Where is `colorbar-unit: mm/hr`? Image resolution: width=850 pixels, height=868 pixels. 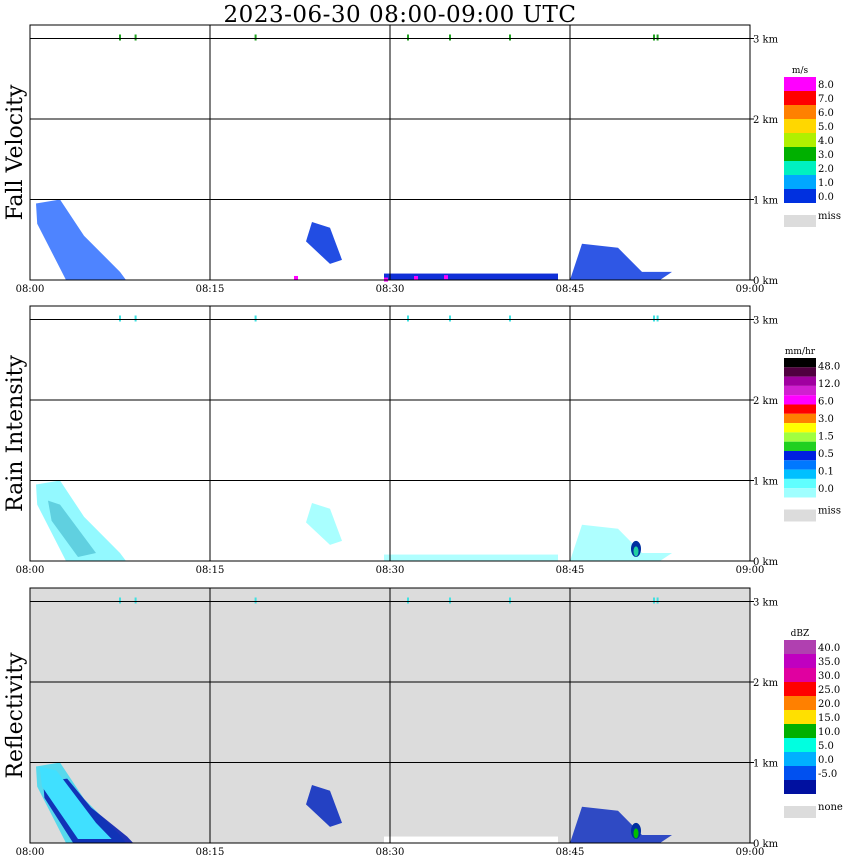 colorbar-unit: mm/hr is located at coordinates (800, 352).